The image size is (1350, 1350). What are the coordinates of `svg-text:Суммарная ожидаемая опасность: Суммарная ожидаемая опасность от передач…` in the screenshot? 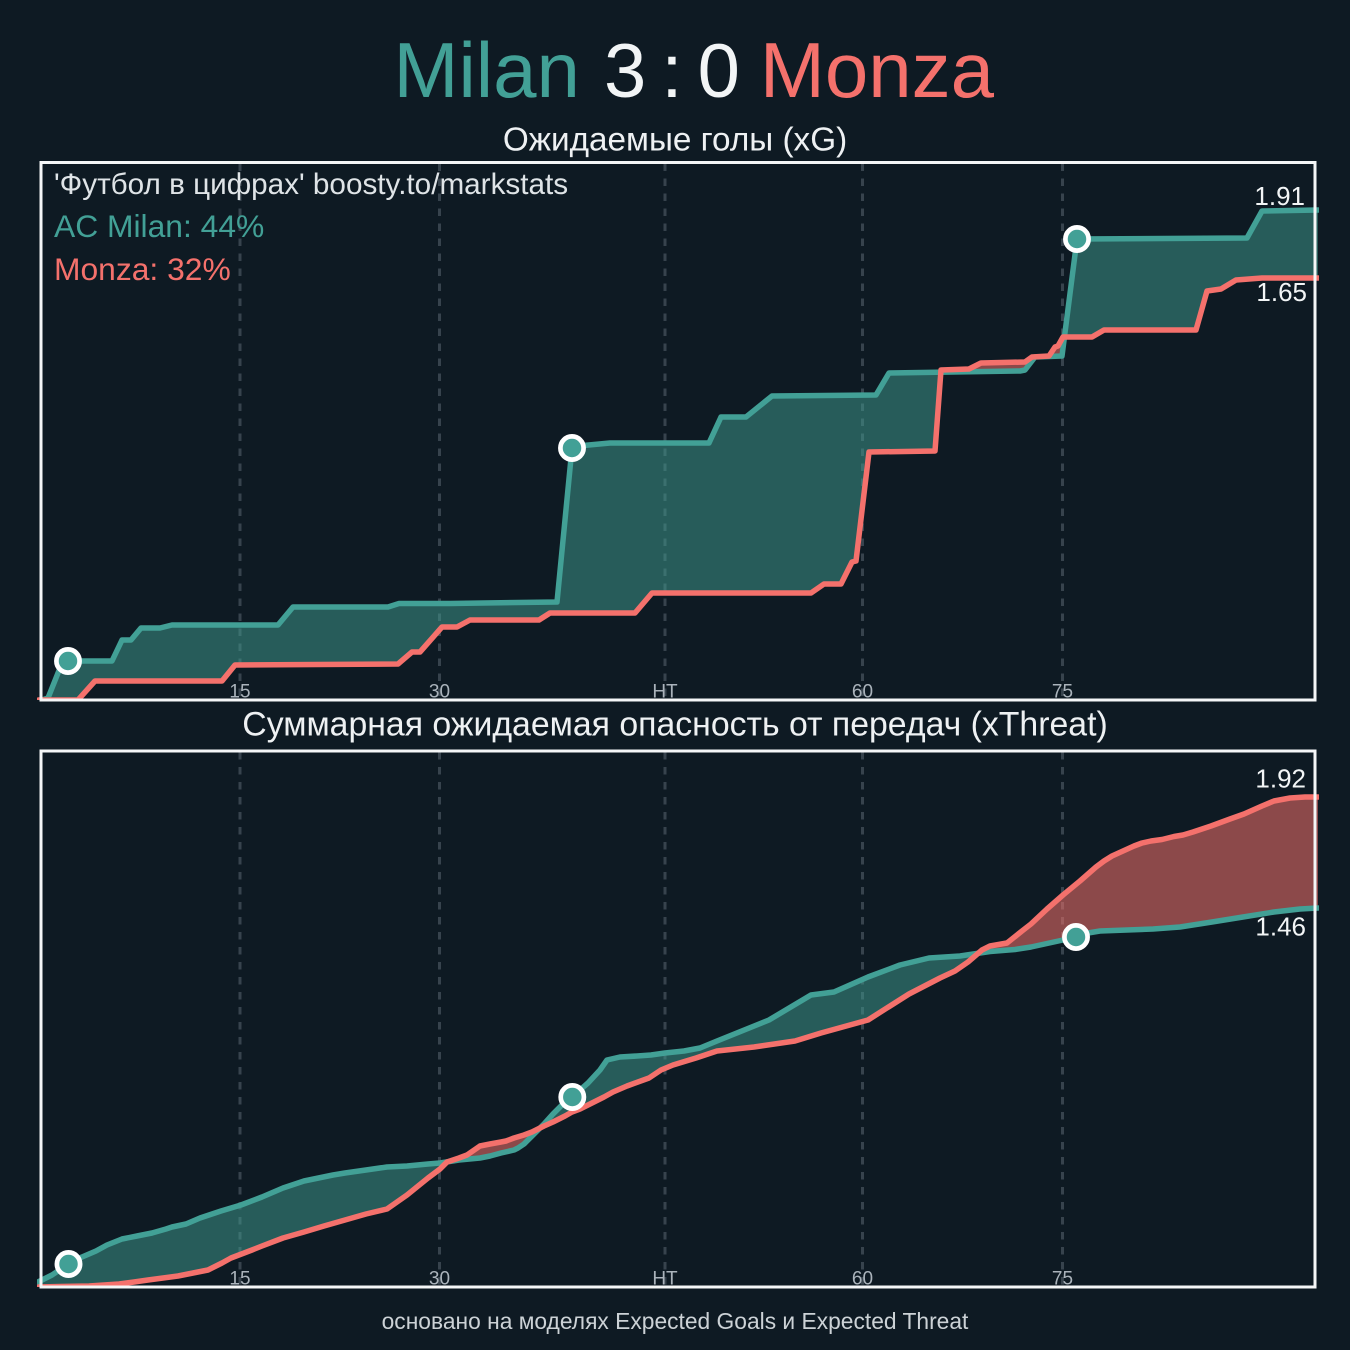 It's located at (674, 725).